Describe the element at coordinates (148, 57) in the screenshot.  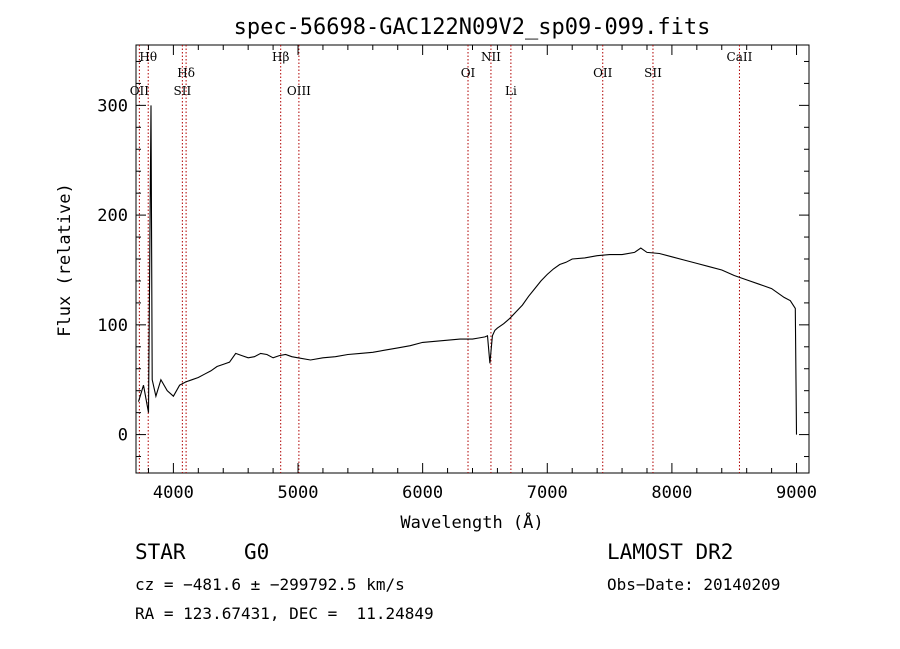
I see `emission-line-label: Hθ` at that location.